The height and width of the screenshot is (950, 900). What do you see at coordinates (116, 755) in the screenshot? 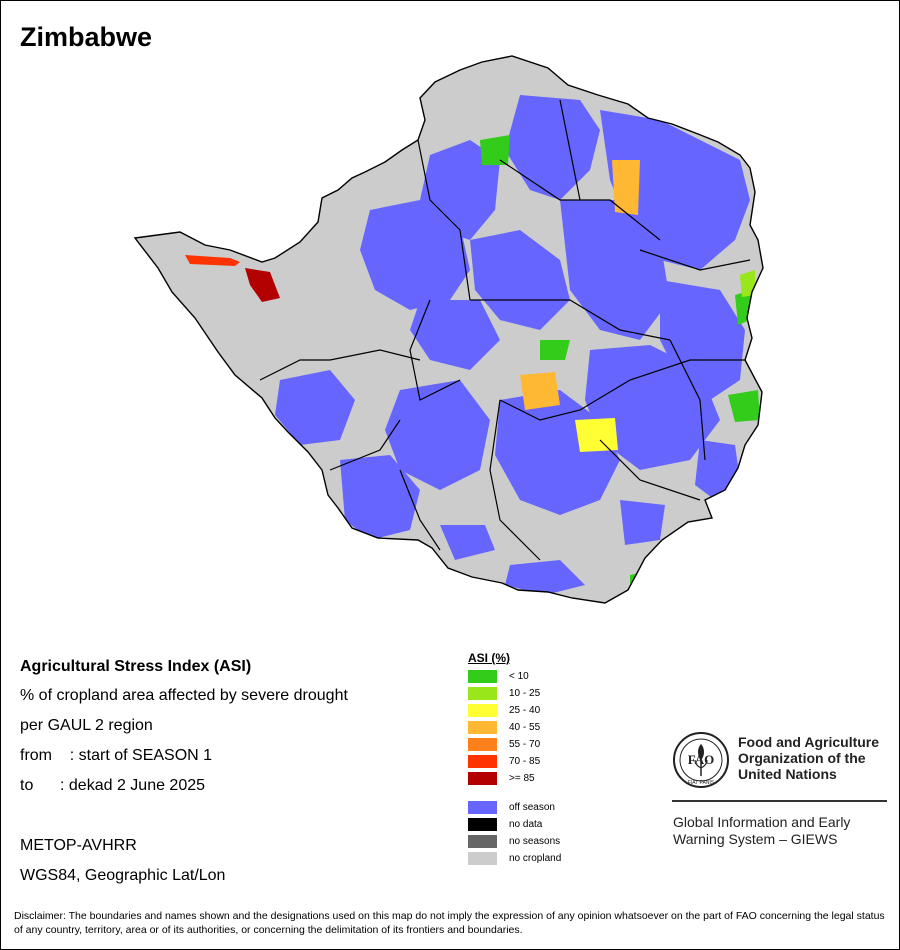
I see `info-from: from : start of SEASON 1` at bounding box center [116, 755].